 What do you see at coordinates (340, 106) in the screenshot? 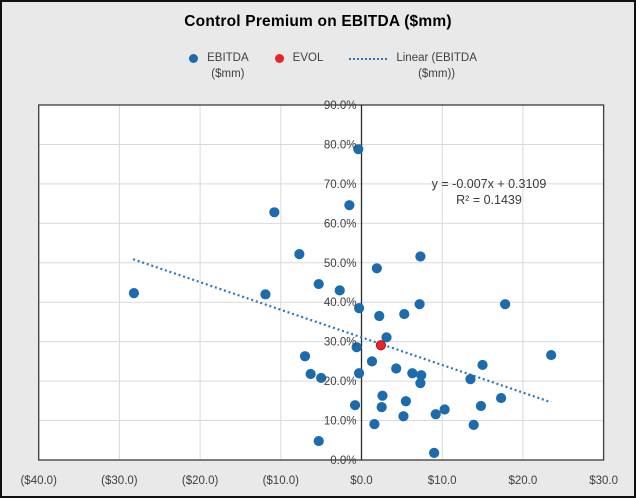
I see `y-axis-tick-label: 90.0%` at bounding box center [340, 106].